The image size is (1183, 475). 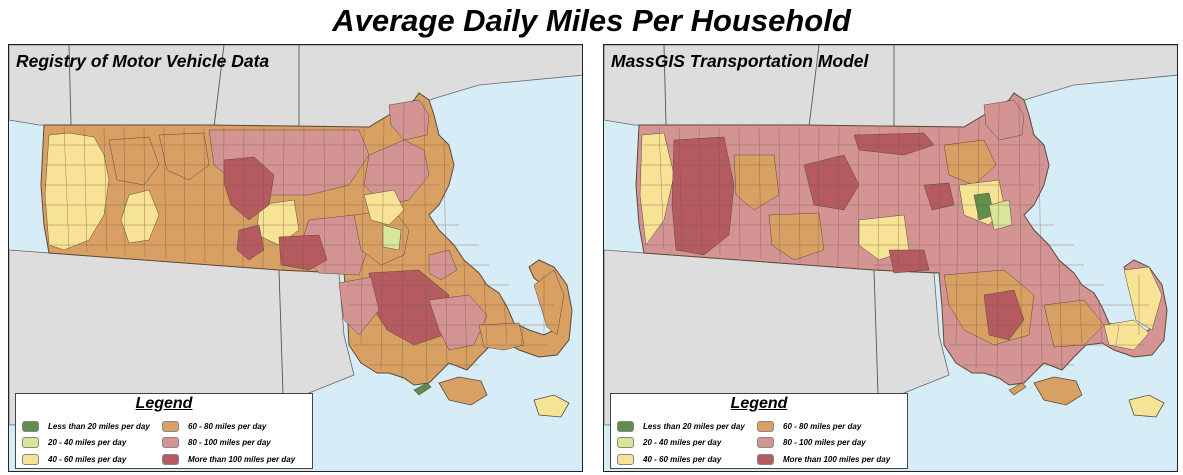 What do you see at coordinates (143, 61) in the screenshot?
I see `panel-title-rmv: Registry of Motor Vehicle Data` at bounding box center [143, 61].